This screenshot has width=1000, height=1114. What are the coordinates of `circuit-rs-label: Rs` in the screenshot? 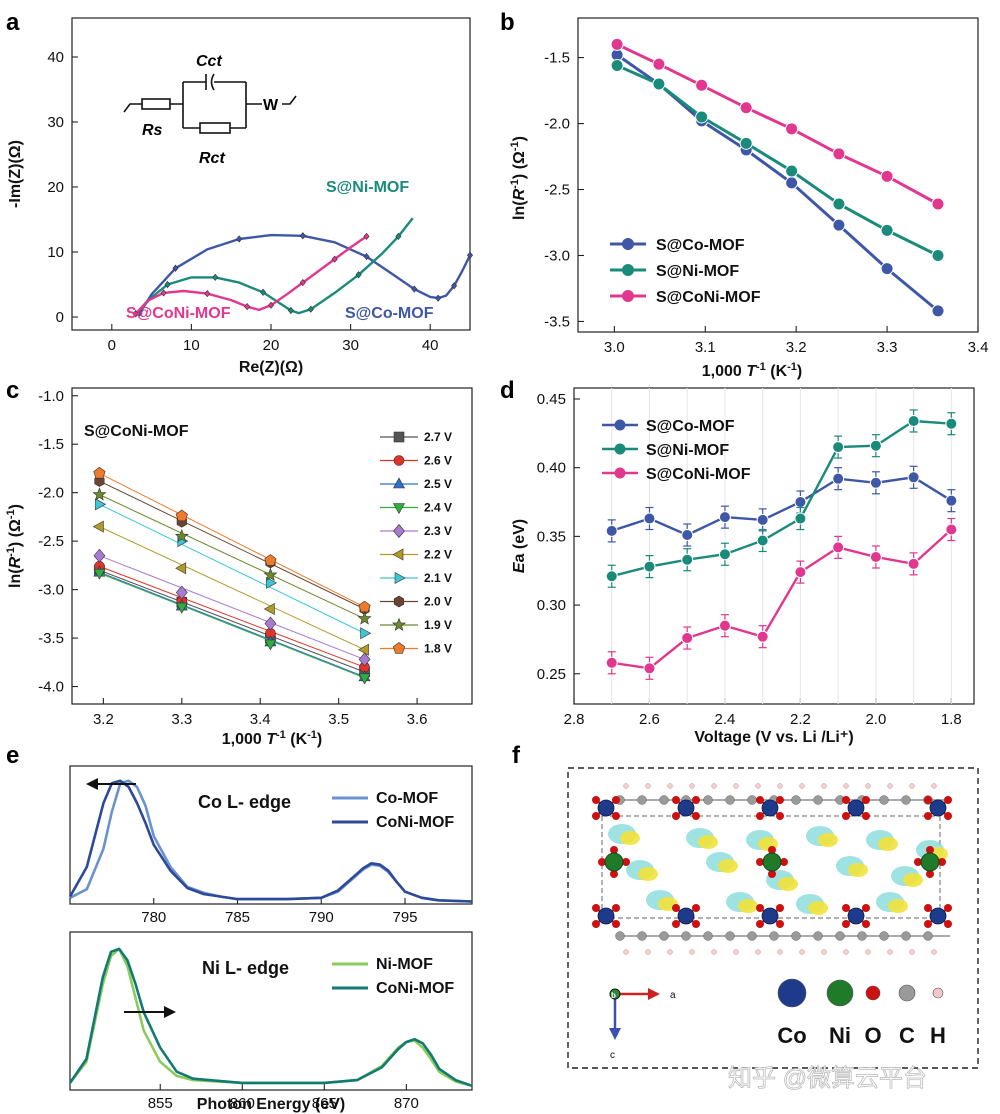 It's located at (152, 130).